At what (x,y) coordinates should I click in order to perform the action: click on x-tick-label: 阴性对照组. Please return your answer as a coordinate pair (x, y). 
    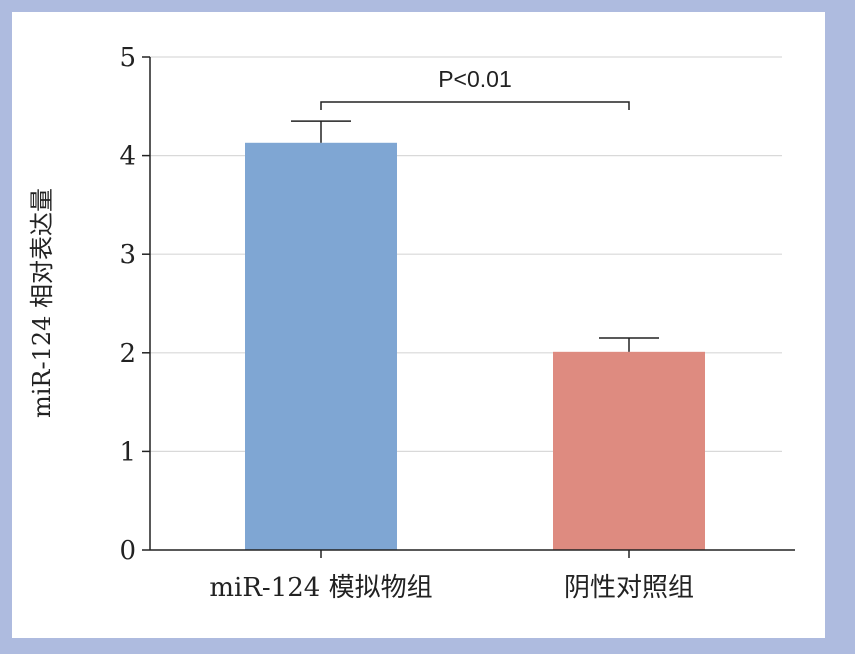
    Looking at the image, I should click on (629, 588).